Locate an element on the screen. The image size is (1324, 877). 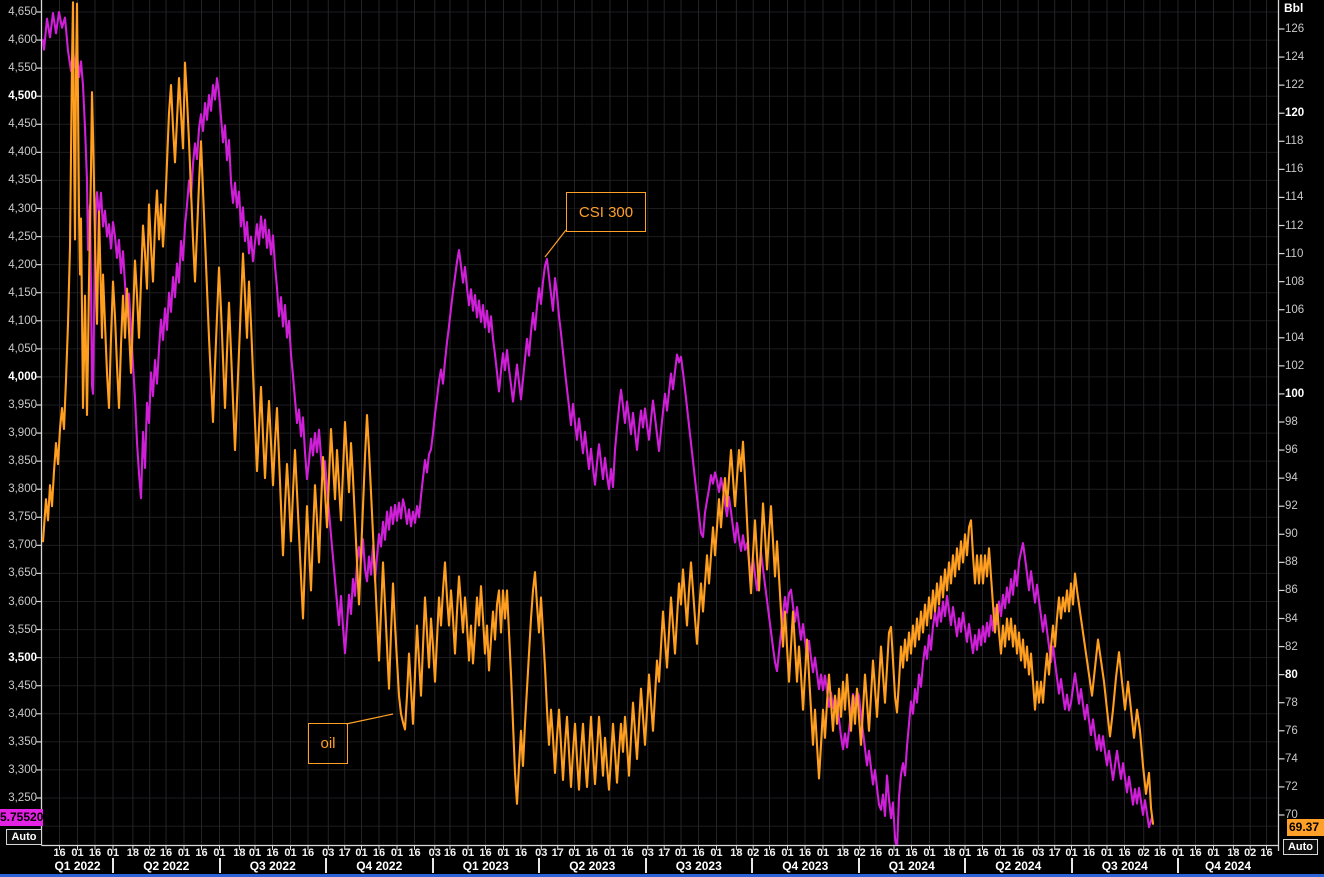
right-axis-tick-label: 84 is located at coordinates (1291, 618).